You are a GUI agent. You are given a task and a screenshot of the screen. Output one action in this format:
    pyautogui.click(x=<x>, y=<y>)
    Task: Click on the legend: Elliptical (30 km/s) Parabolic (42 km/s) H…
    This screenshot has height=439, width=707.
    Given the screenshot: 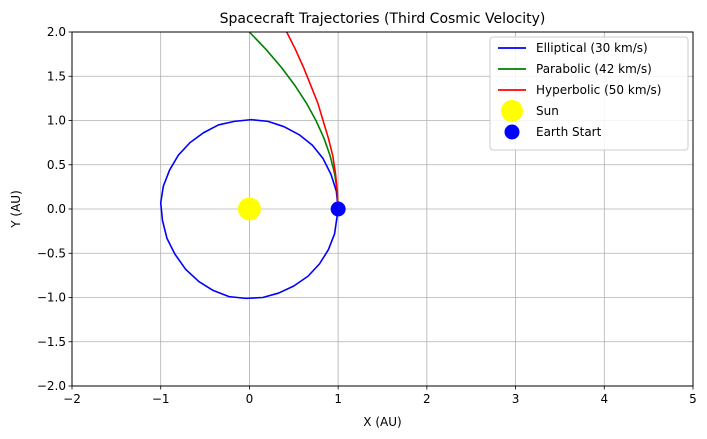 What is the action you would take?
    pyautogui.click(x=589, y=93)
    